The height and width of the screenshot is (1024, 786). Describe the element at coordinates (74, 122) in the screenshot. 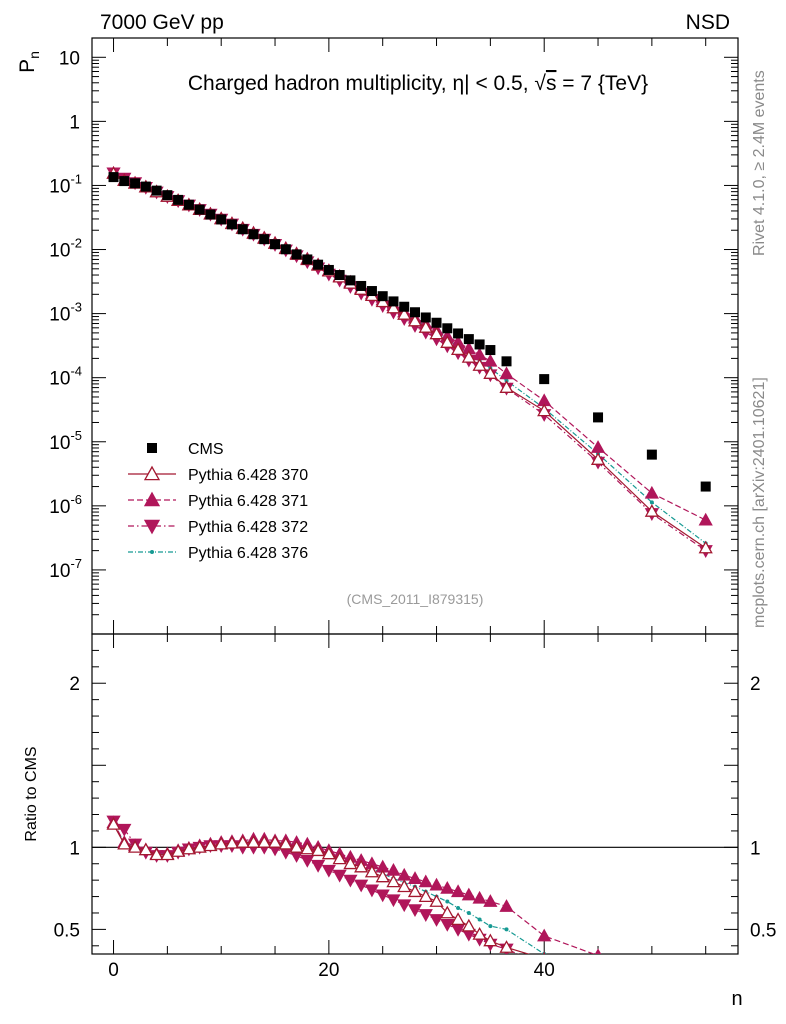

I see `y-tick-label: 1` at that location.